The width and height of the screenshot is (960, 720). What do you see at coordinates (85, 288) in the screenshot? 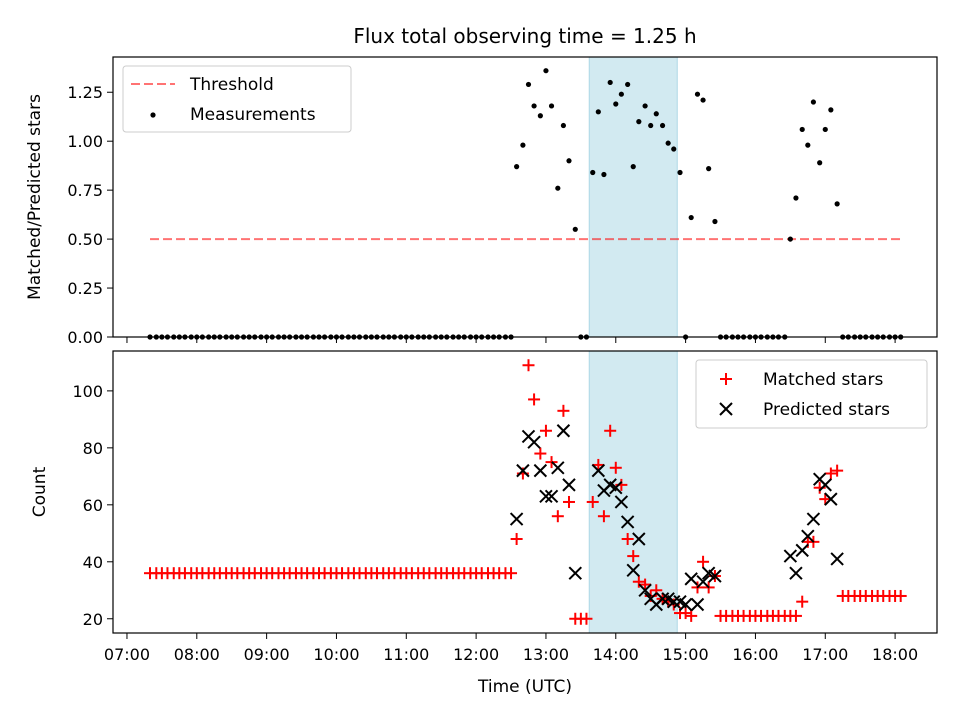
I see `top-ytick-label: 0.25` at bounding box center [85, 288].